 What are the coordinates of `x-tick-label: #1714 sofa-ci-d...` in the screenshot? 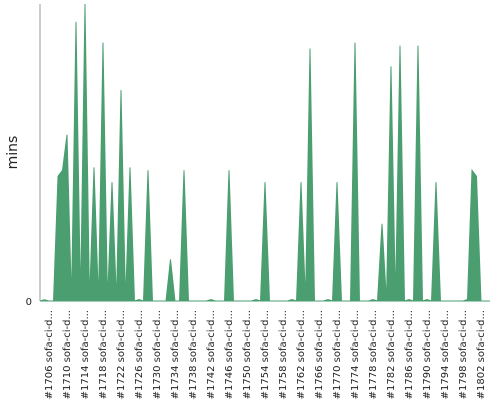 It's located at (85, 354).